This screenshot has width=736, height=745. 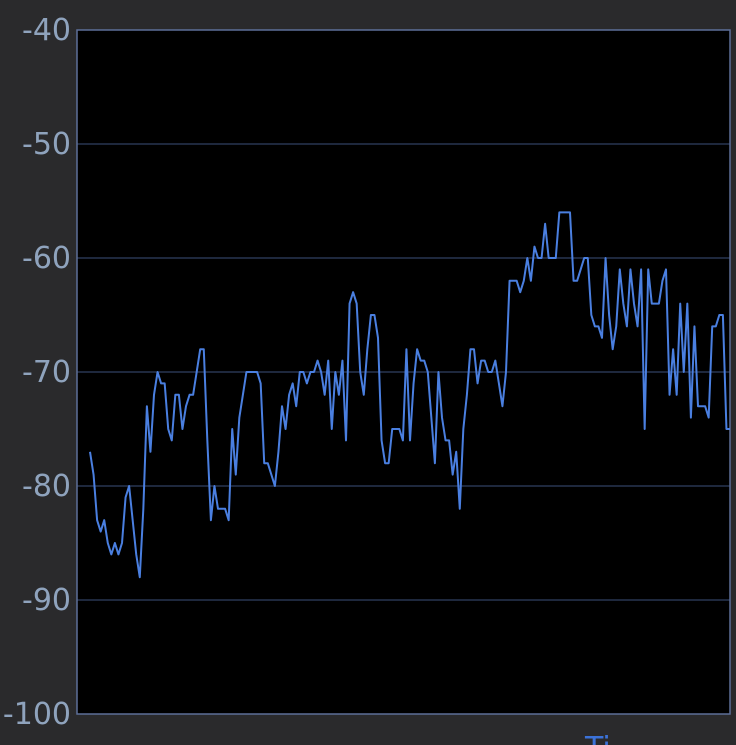 What do you see at coordinates (46, 30) in the screenshot?
I see `y-tick-label: -40` at bounding box center [46, 30].